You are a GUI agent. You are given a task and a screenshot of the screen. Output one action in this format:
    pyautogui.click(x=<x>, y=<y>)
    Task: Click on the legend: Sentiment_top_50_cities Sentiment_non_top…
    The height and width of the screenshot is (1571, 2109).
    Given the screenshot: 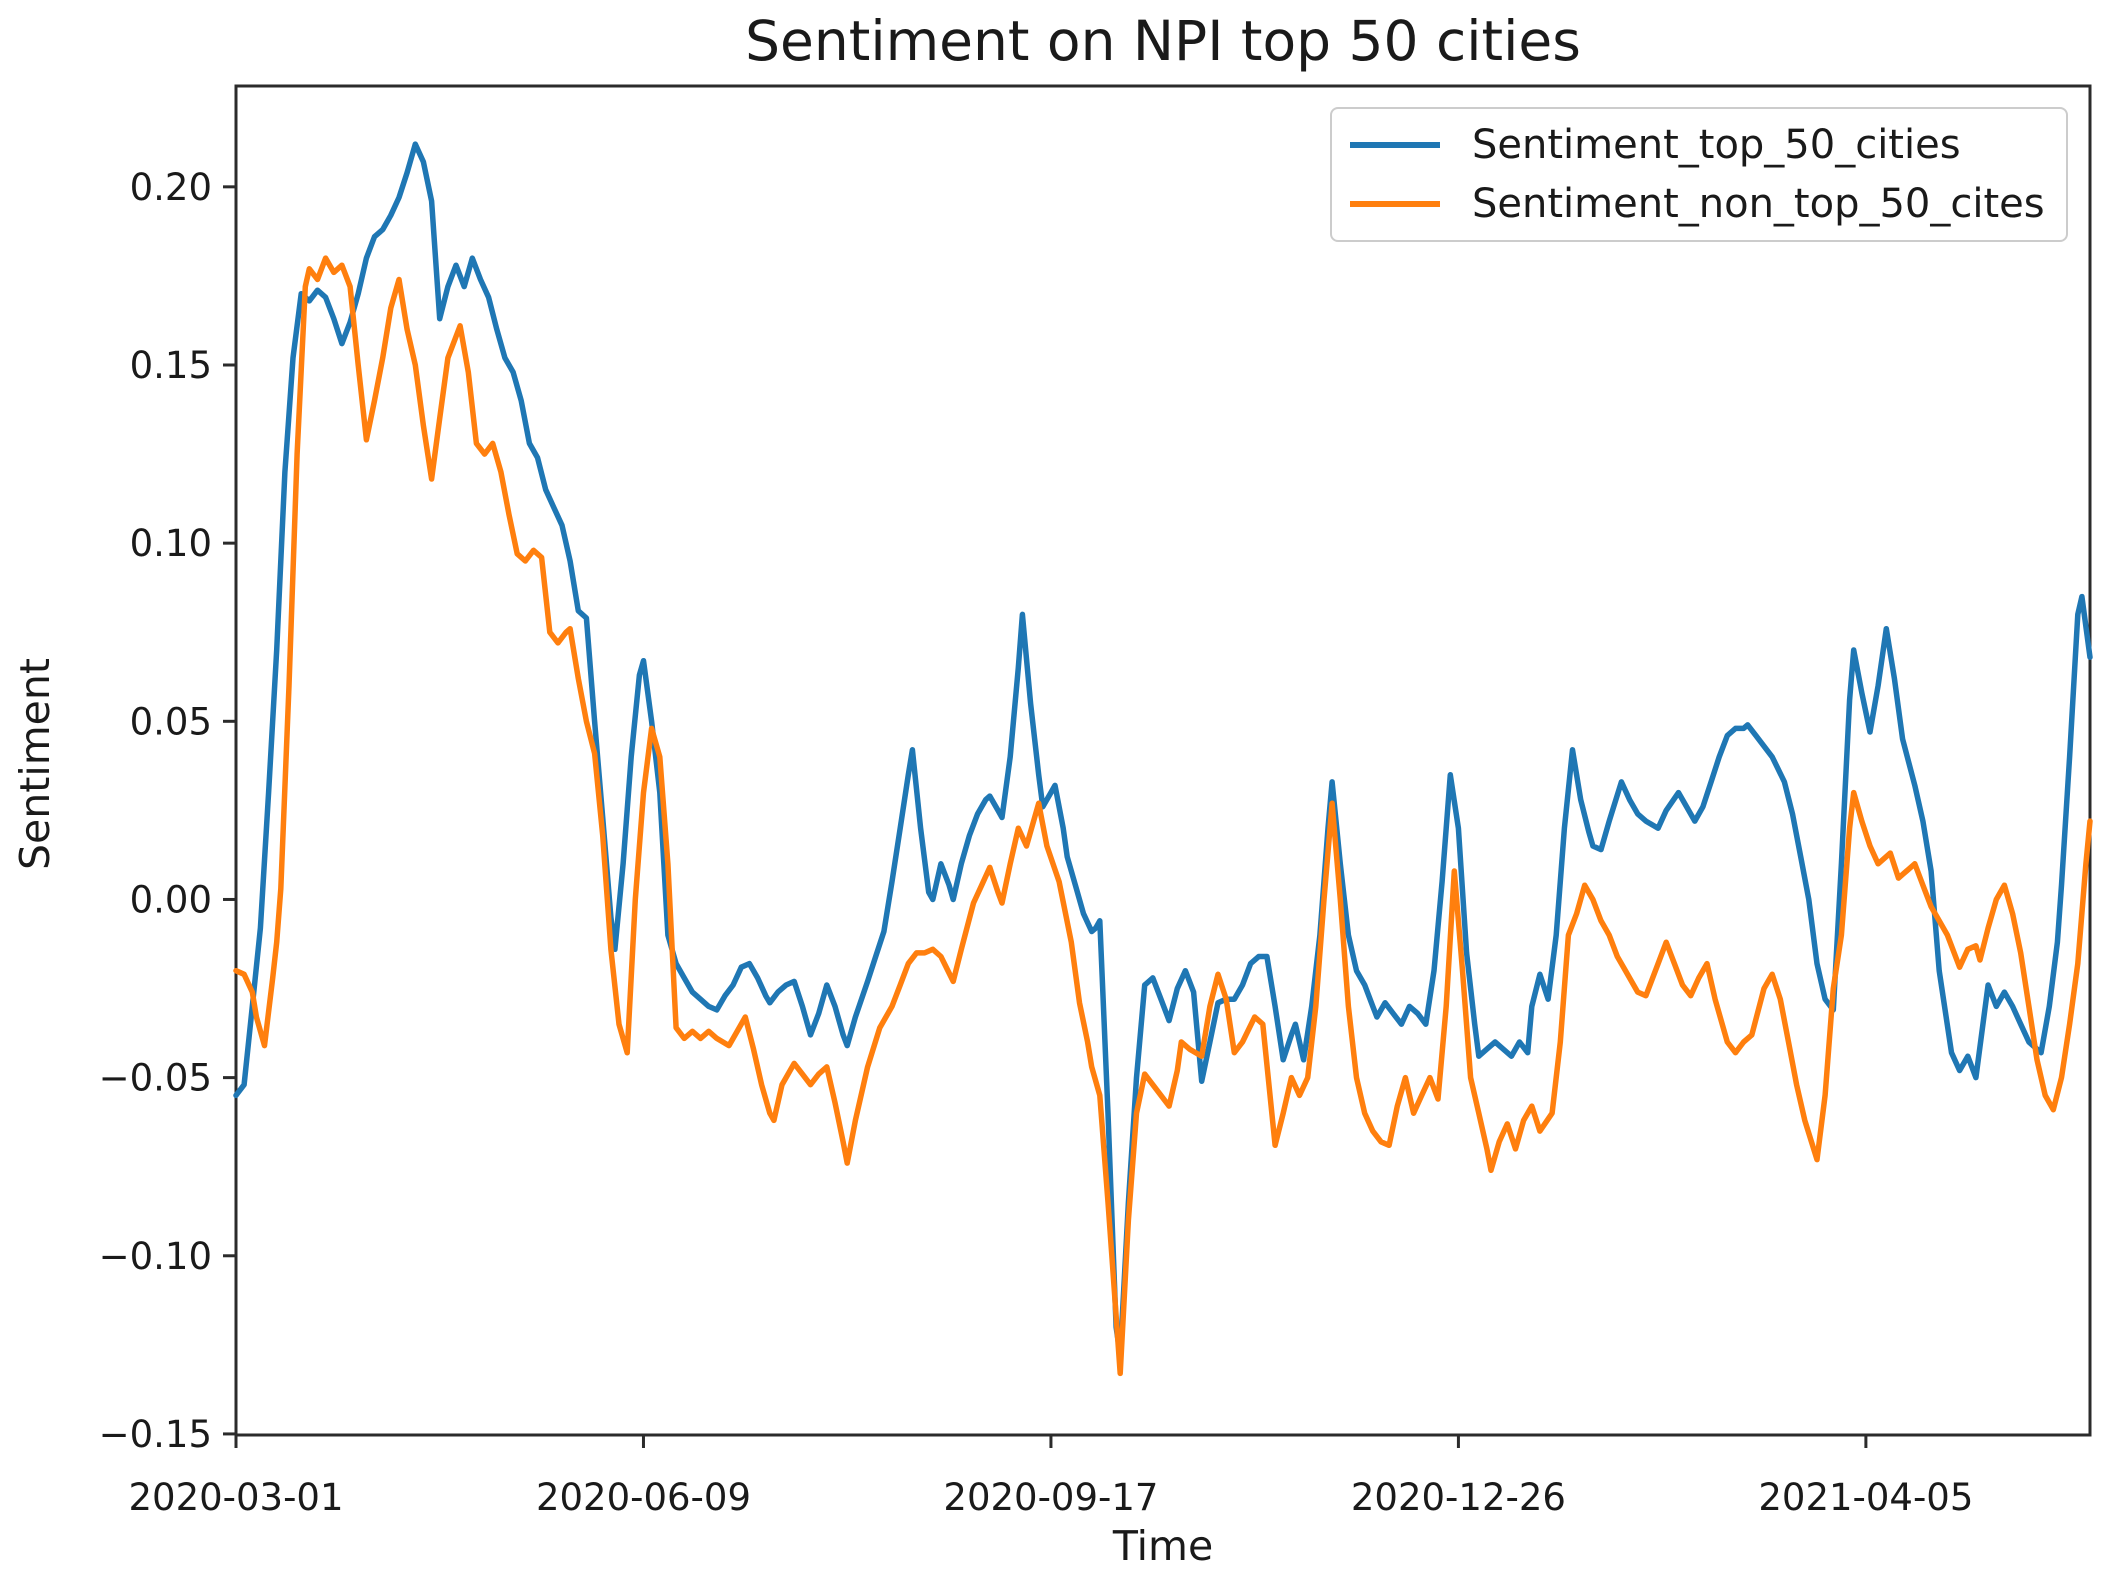 What is the action you would take?
    pyautogui.click(x=1699, y=174)
    